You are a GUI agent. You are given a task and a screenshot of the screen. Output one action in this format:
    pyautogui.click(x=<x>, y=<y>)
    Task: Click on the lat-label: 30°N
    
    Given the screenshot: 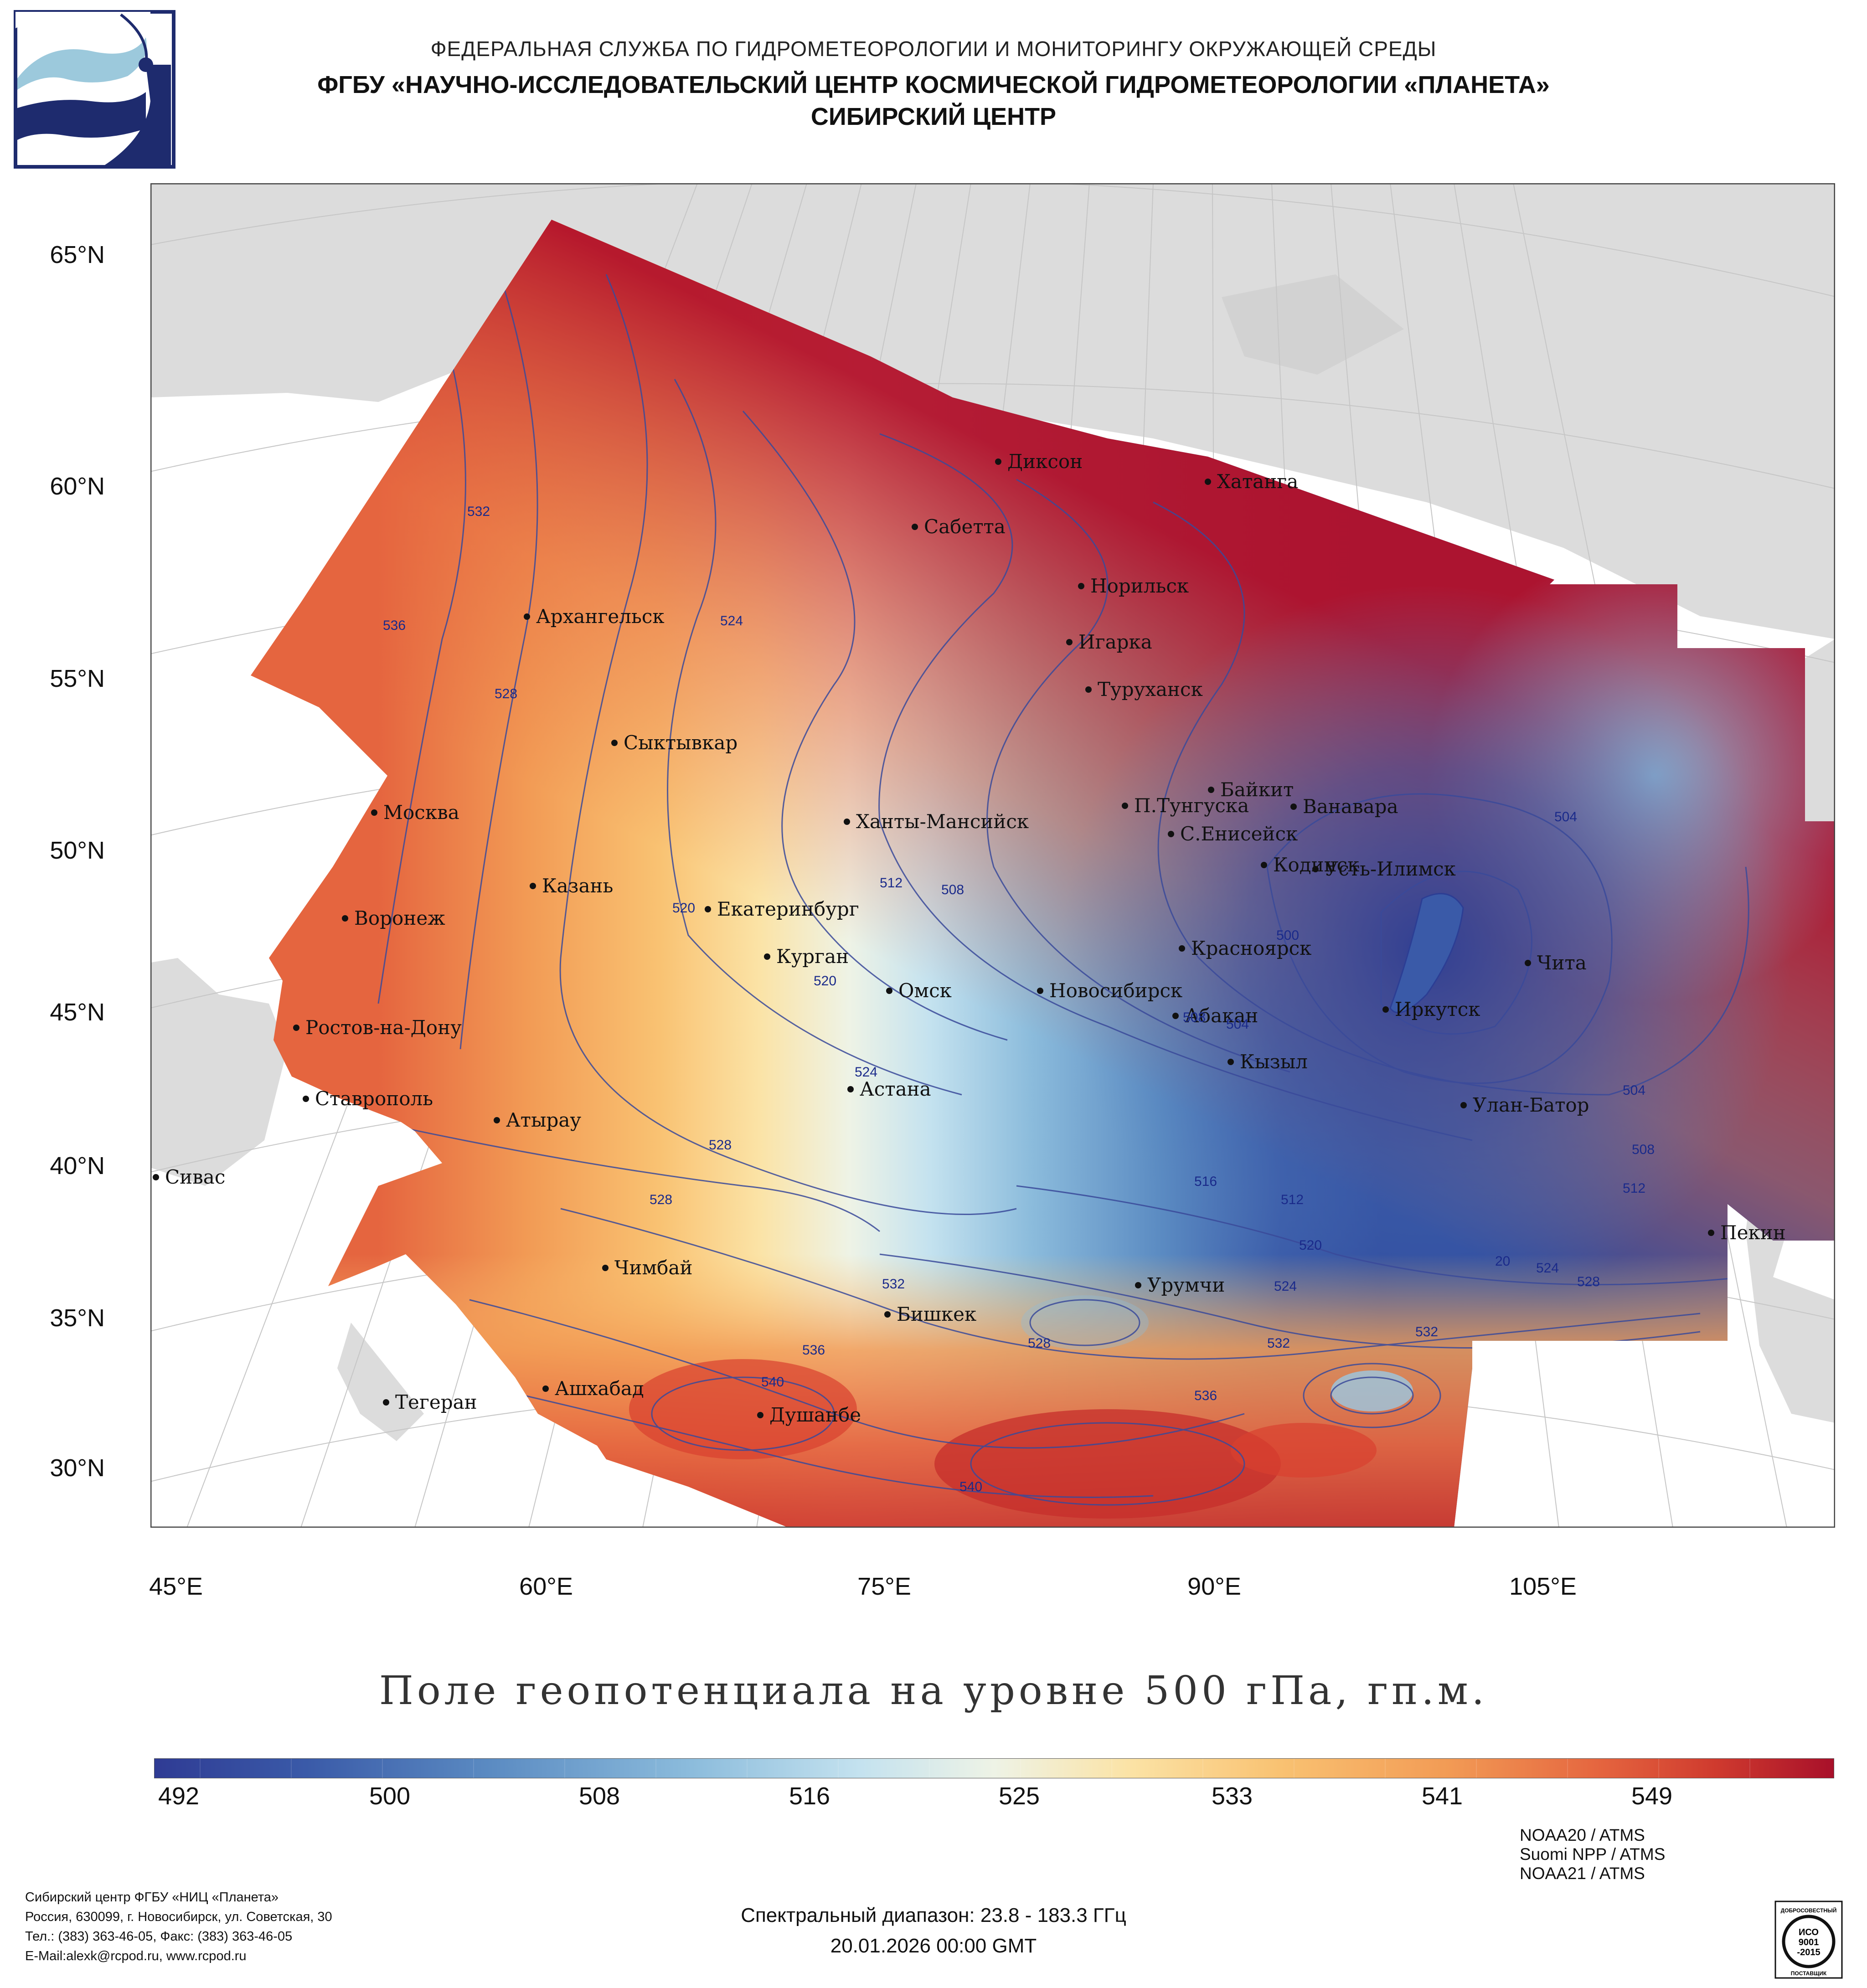 What is the action you would take?
    pyautogui.click(x=77, y=1468)
    